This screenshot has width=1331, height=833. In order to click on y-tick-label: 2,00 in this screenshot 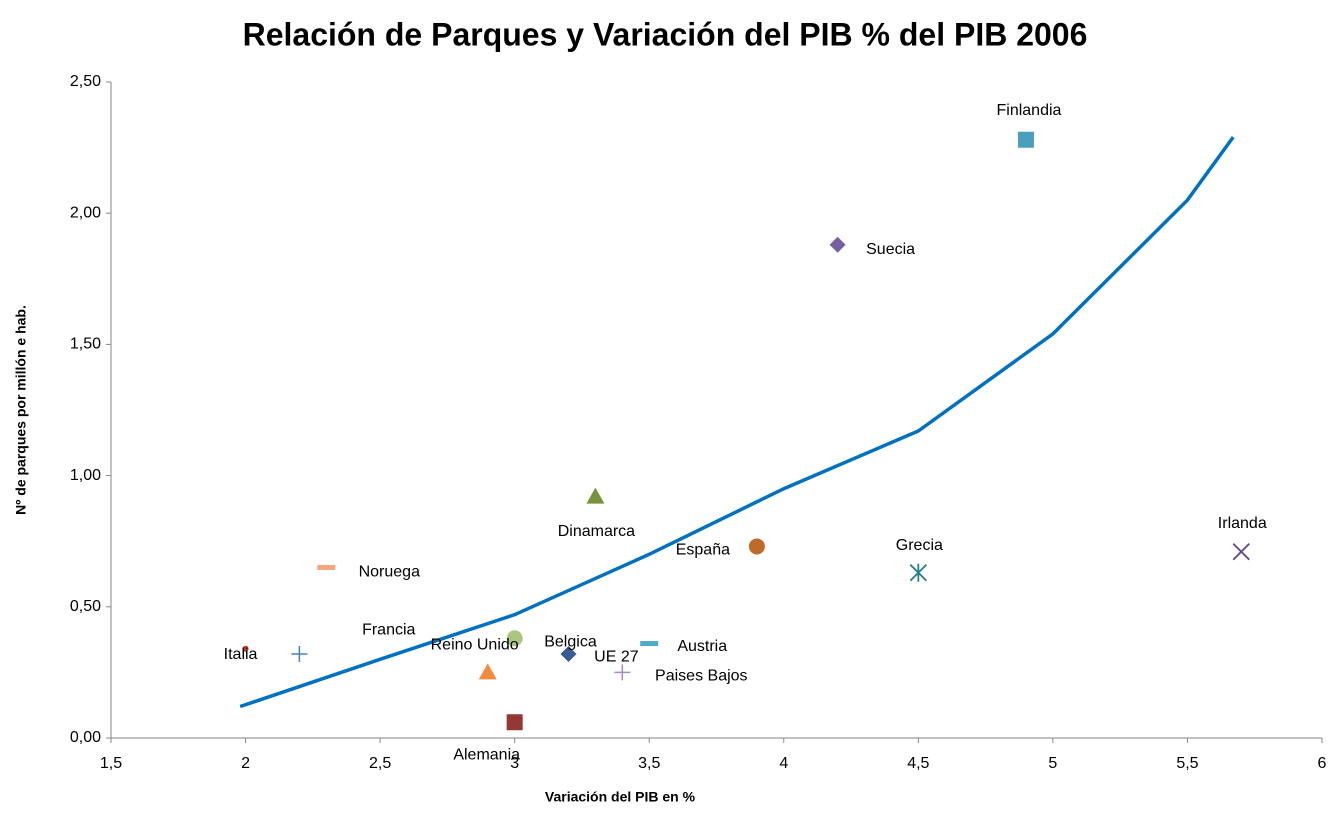, I will do `click(85, 212)`.